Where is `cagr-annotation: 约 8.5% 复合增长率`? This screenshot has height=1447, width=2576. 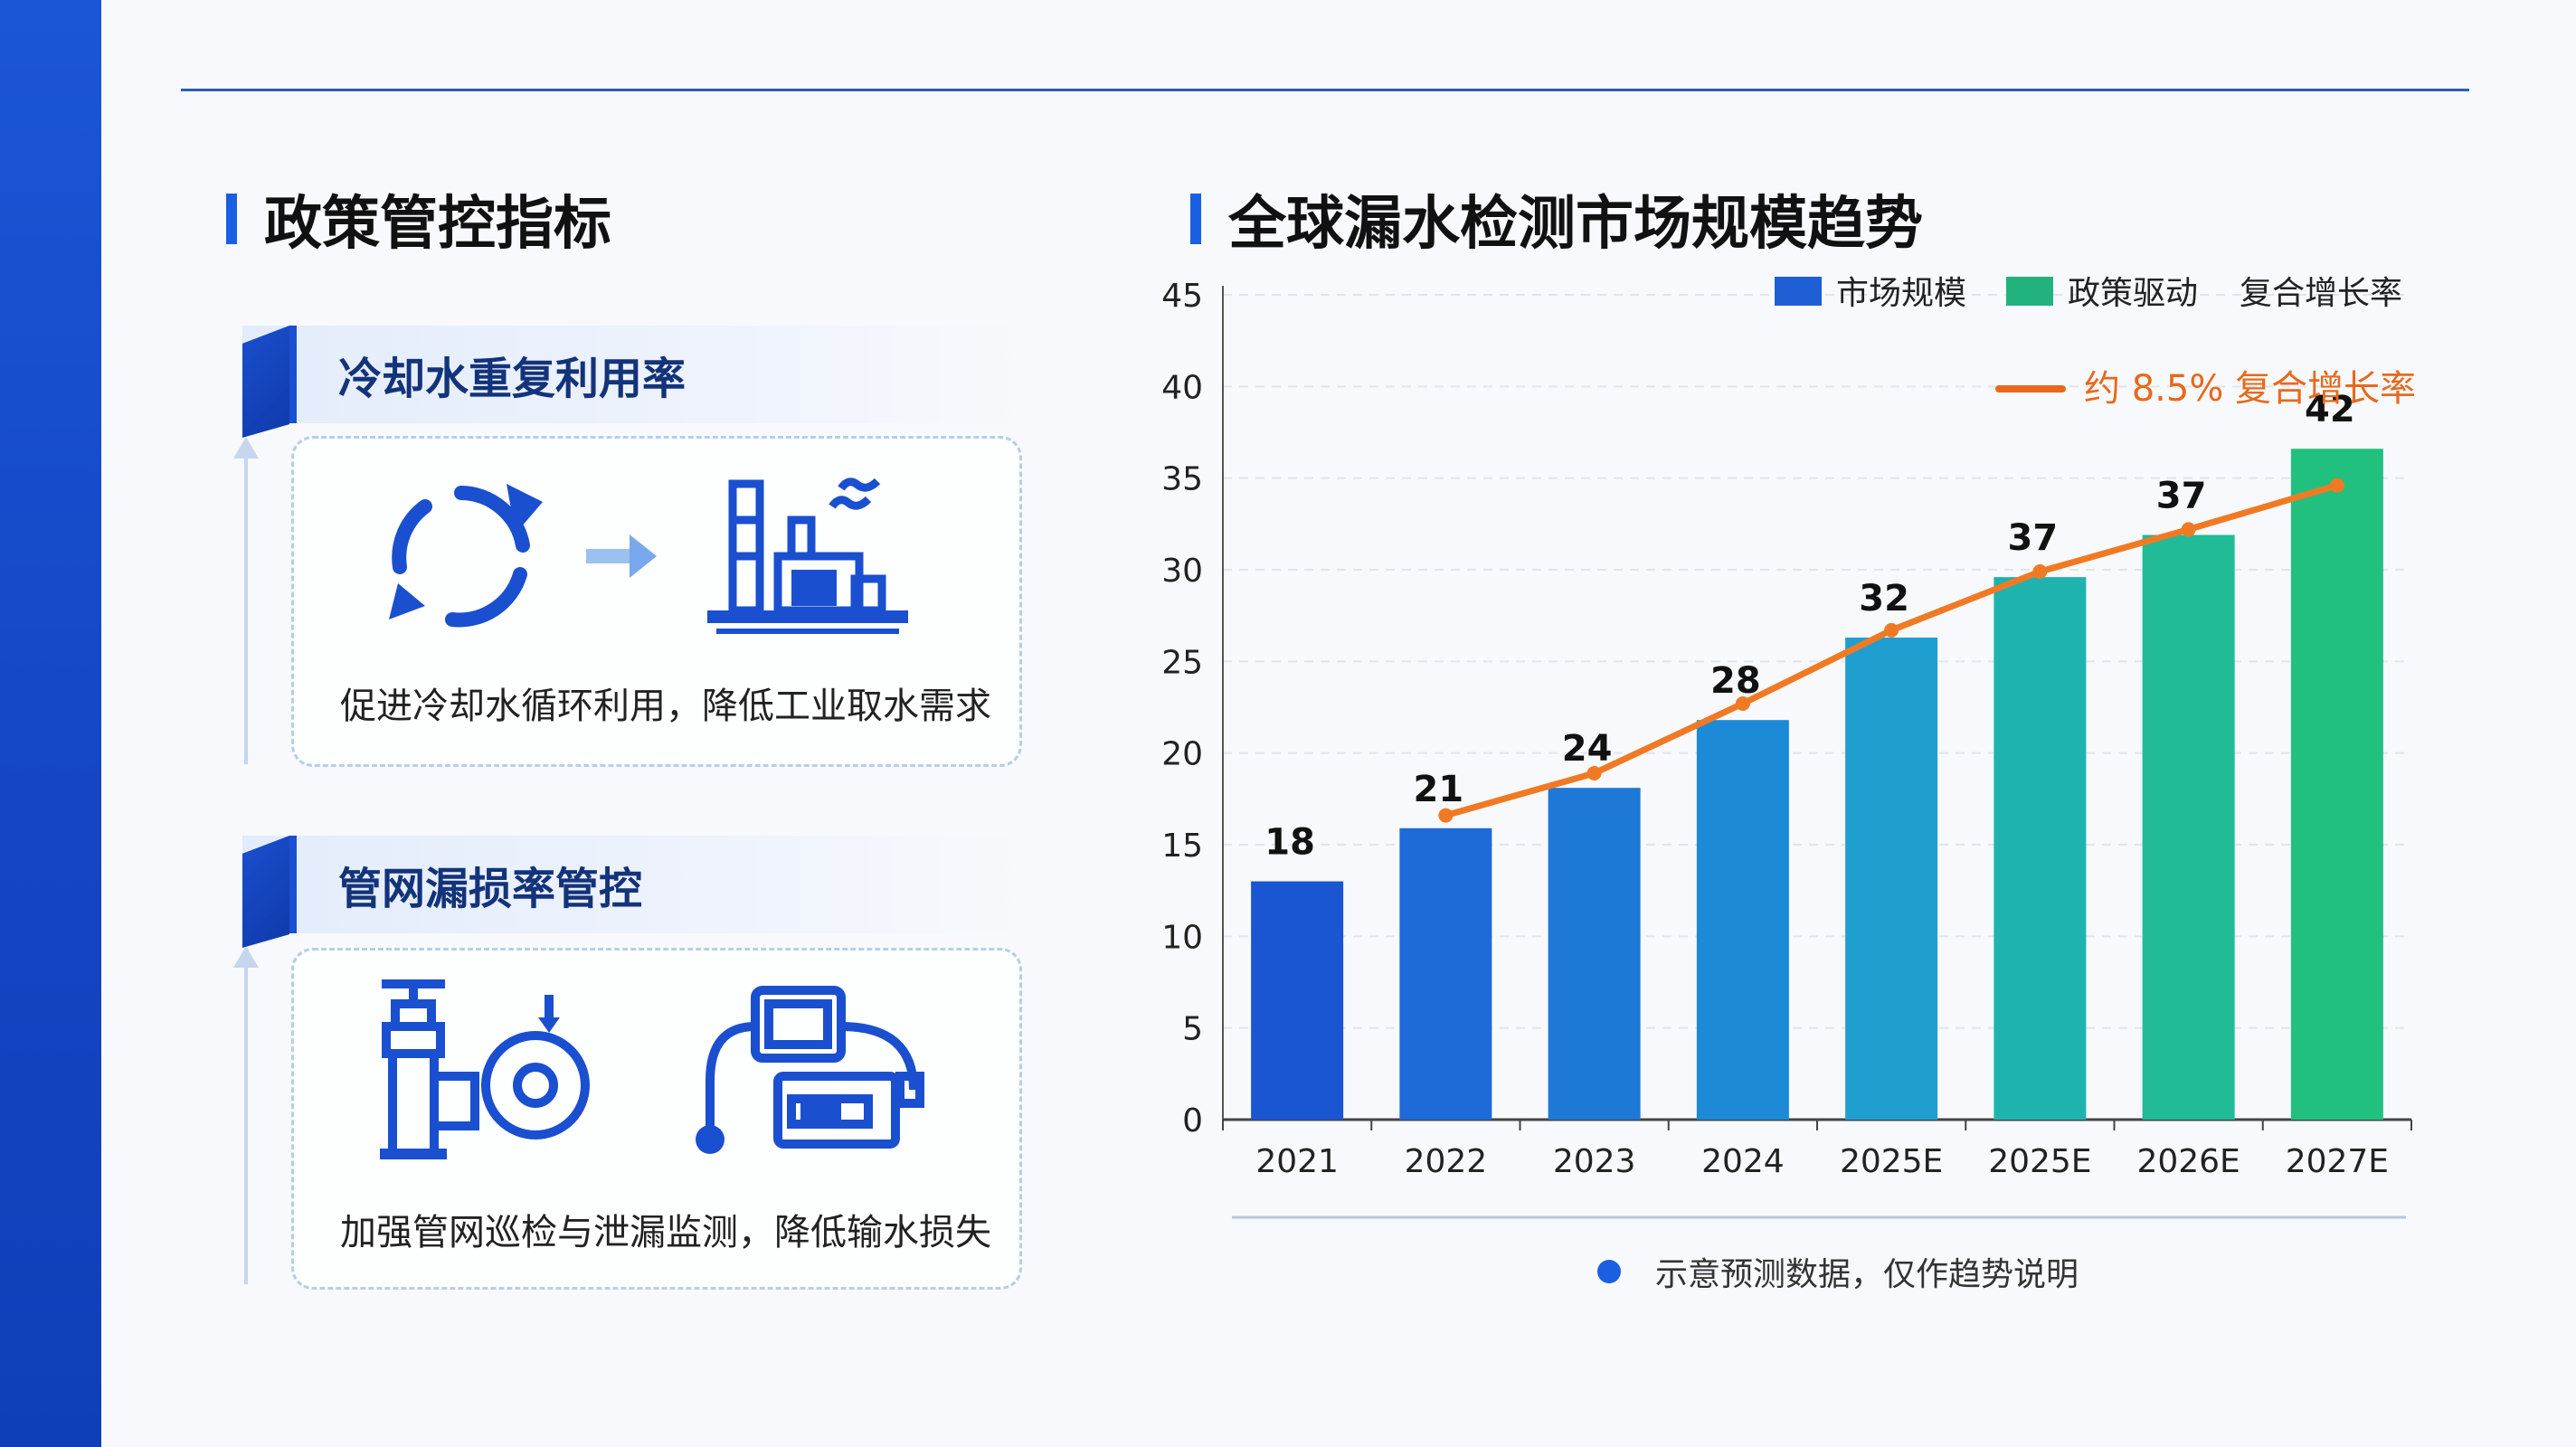 cagr-annotation: 约 8.5% 复合增长率 is located at coordinates (2250, 389).